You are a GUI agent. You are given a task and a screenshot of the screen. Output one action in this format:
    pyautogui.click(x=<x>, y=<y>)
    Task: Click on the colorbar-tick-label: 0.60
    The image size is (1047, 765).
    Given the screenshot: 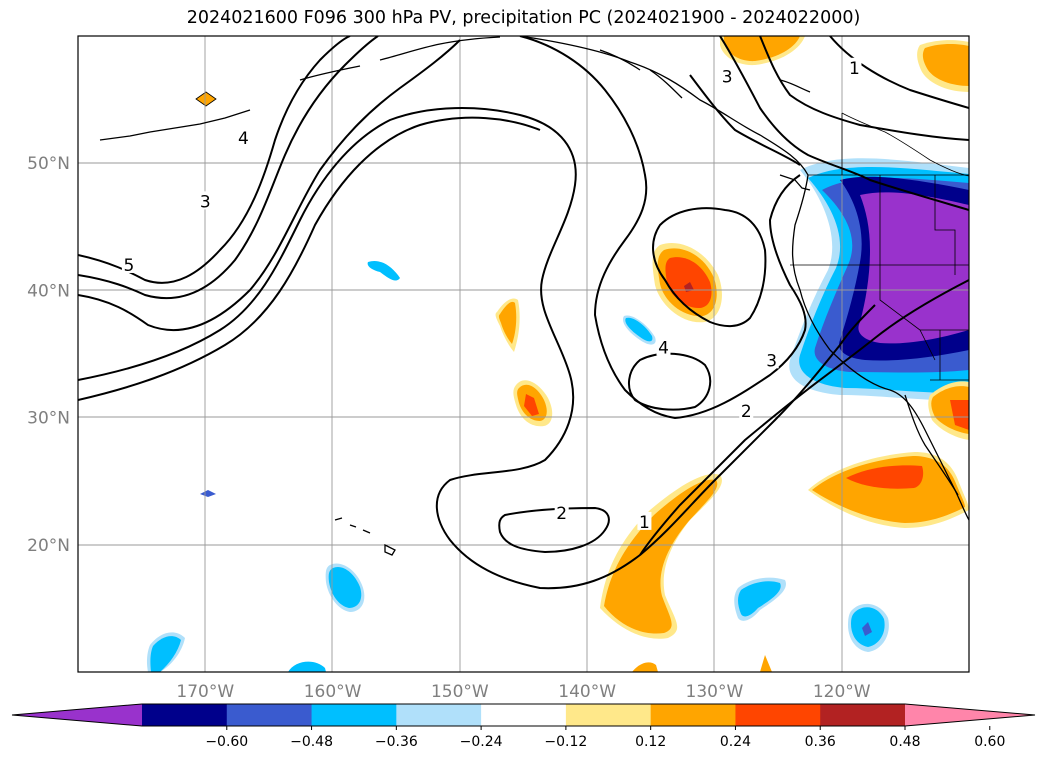 What is the action you would take?
    pyautogui.click(x=989, y=742)
    